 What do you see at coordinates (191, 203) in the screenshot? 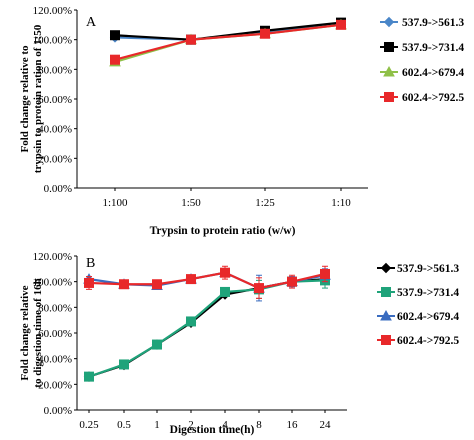
I see `x-tick-label: 1:50` at bounding box center [191, 203].